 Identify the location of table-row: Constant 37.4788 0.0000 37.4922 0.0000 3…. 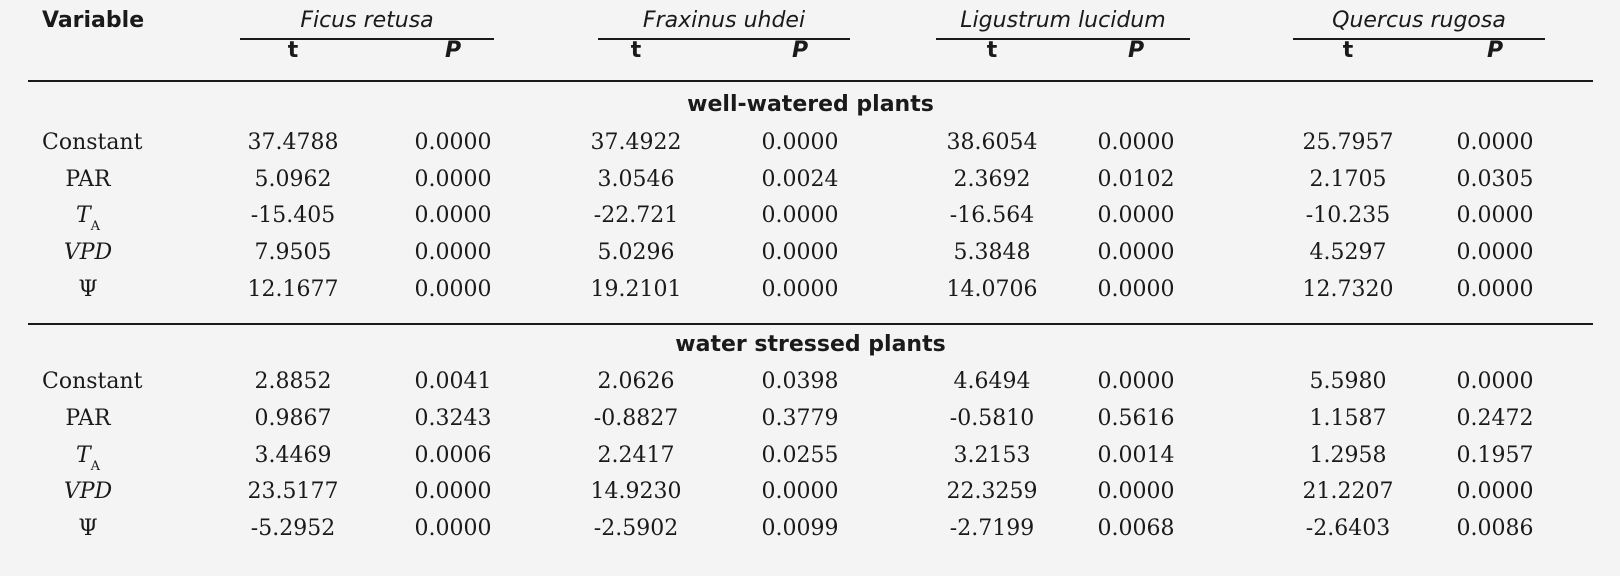
(810, 145).